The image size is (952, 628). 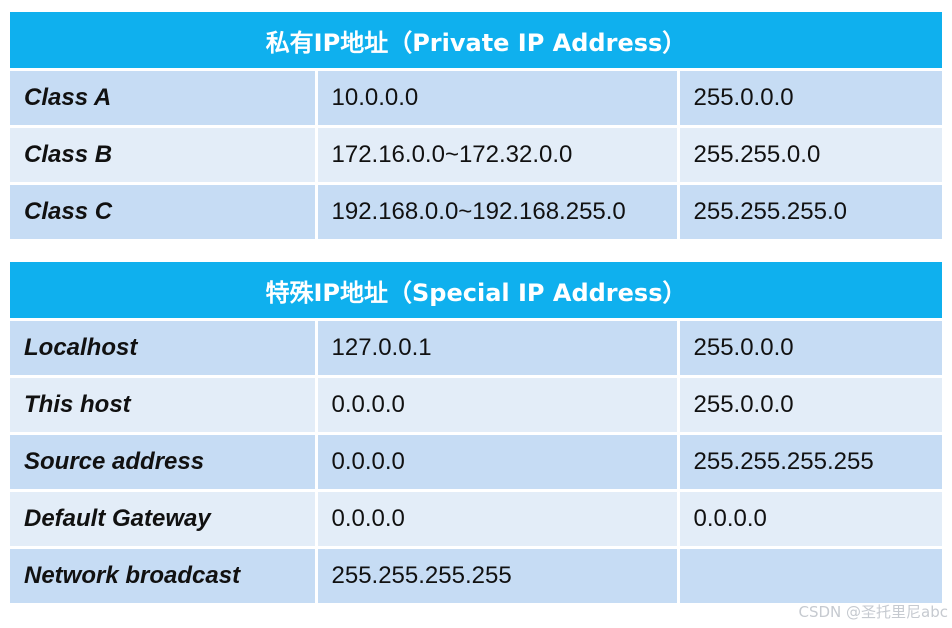 I want to click on ip-range: 172.16.0.0~172.32.0.0, so click(x=498, y=155).